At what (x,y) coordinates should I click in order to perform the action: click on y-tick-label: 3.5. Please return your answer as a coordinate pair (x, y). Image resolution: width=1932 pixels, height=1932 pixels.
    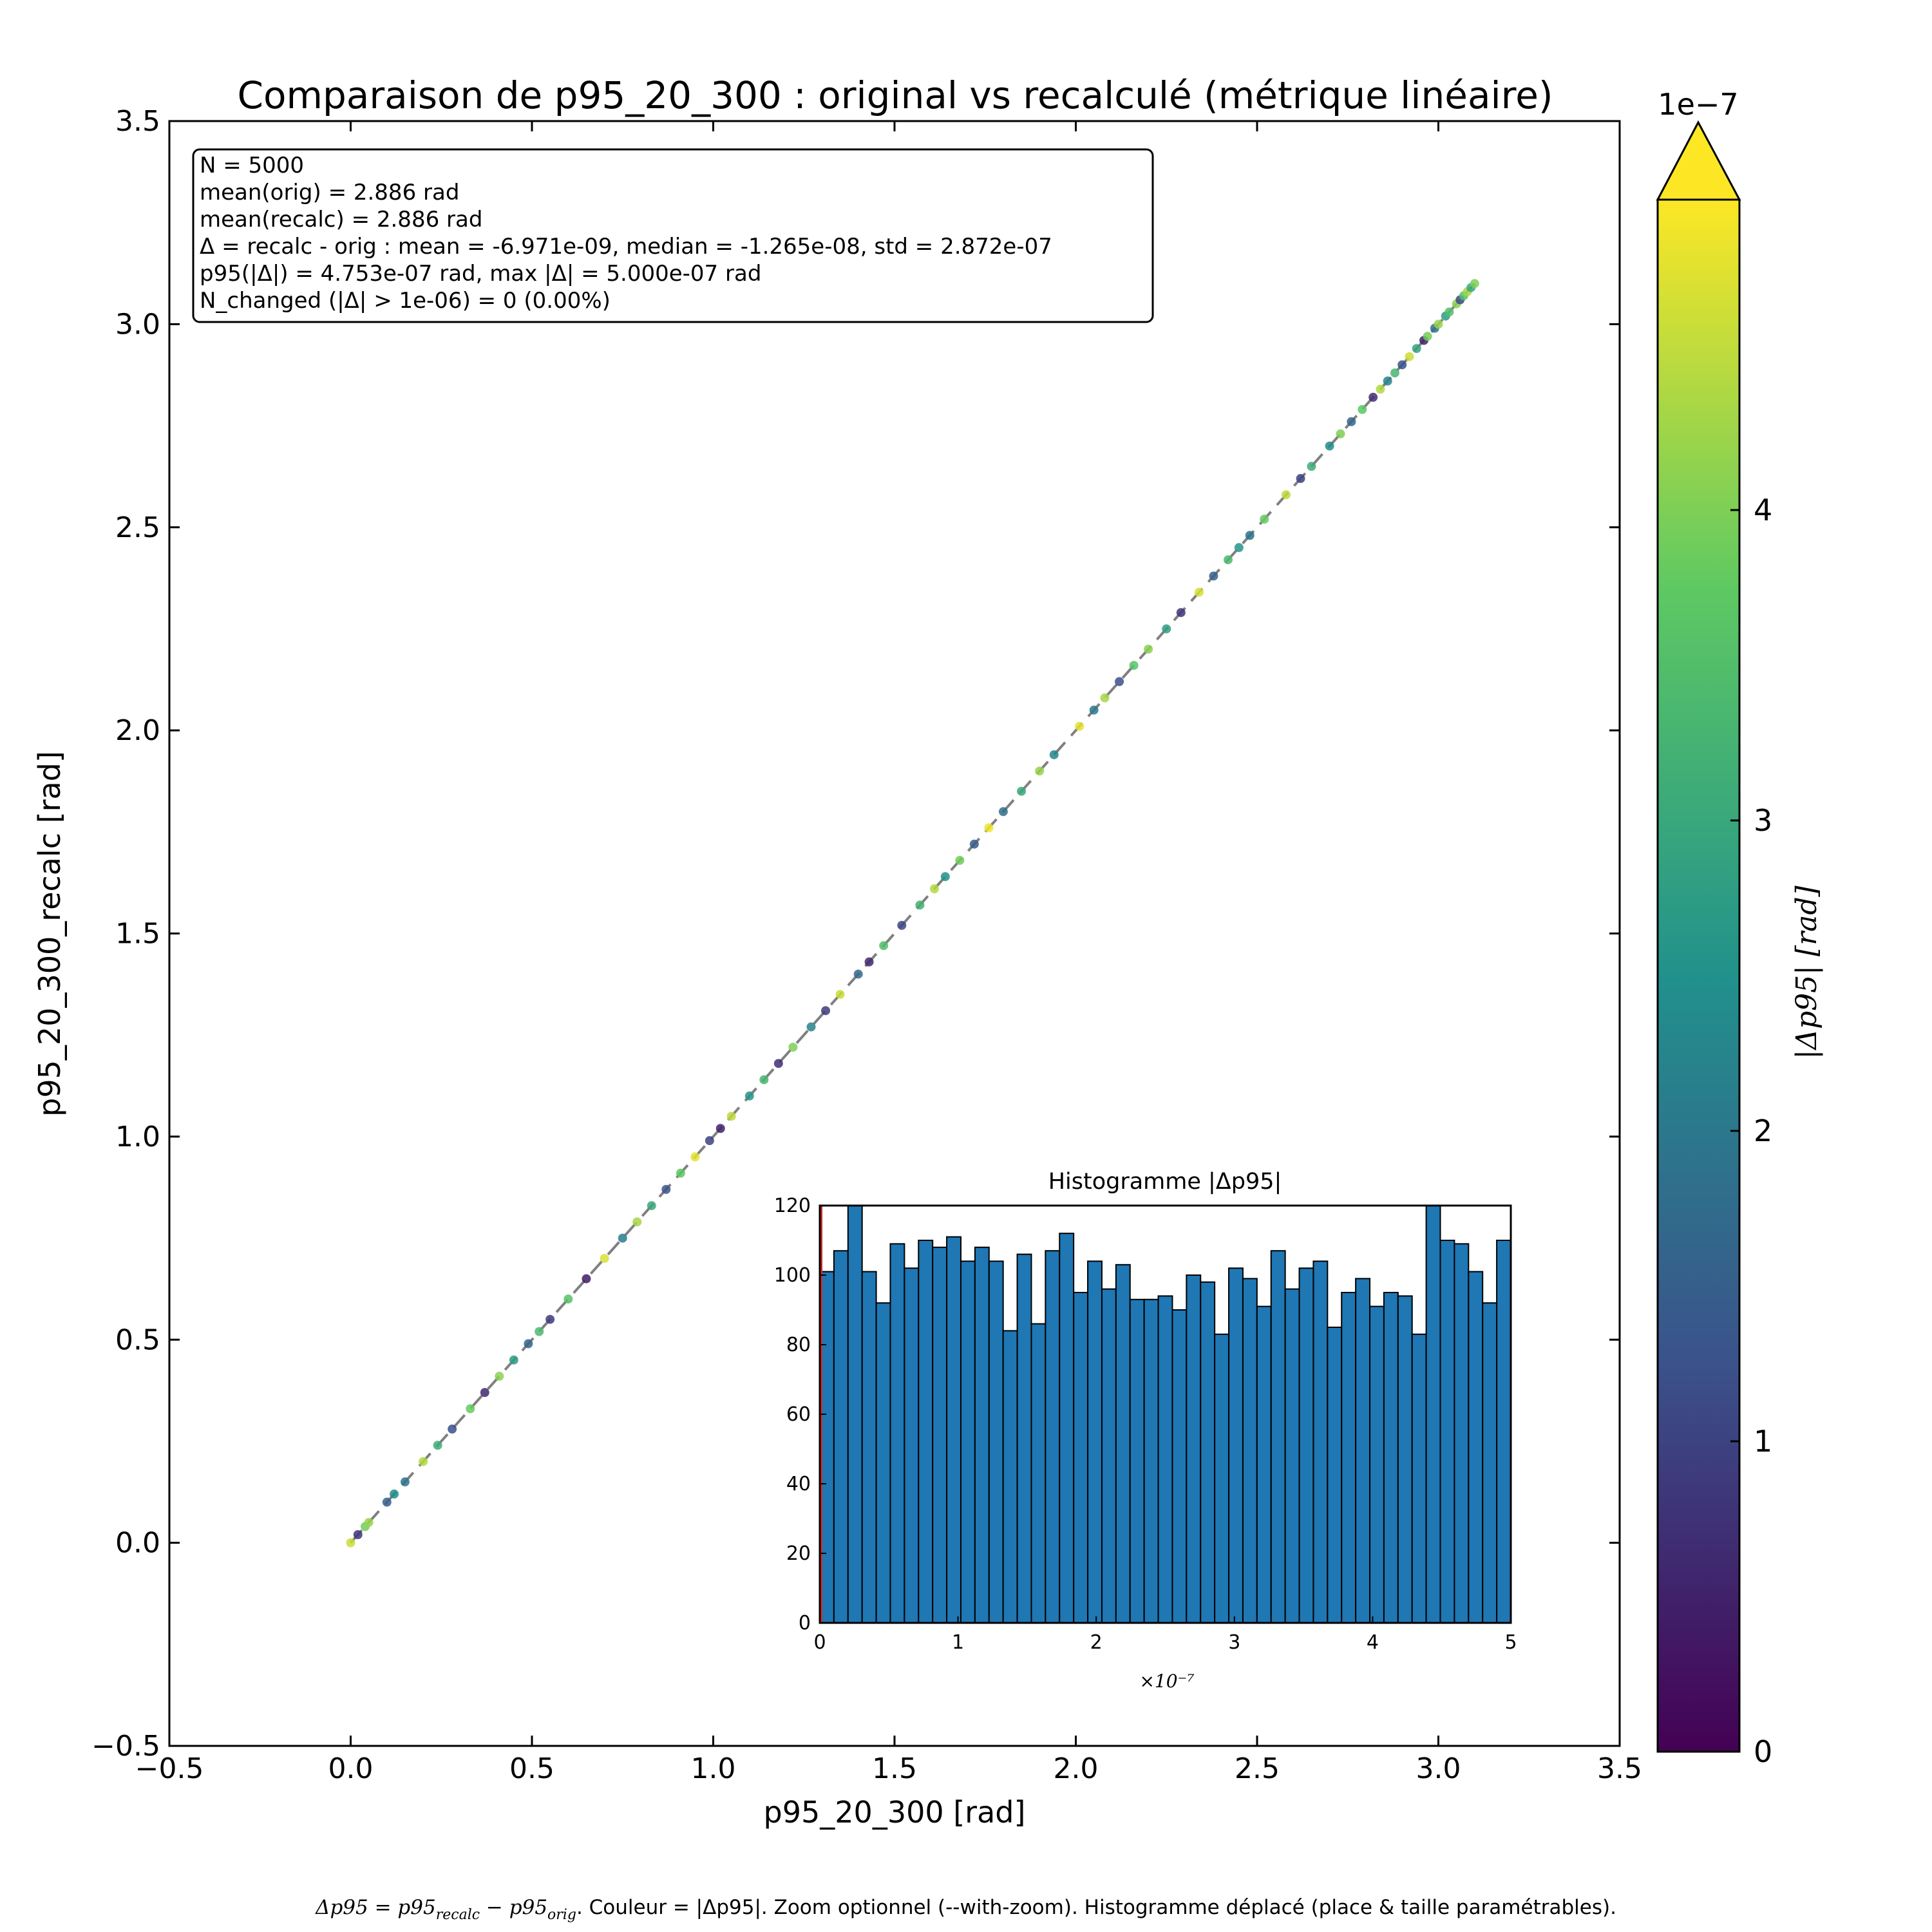
    Looking at the image, I should click on (137, 121).